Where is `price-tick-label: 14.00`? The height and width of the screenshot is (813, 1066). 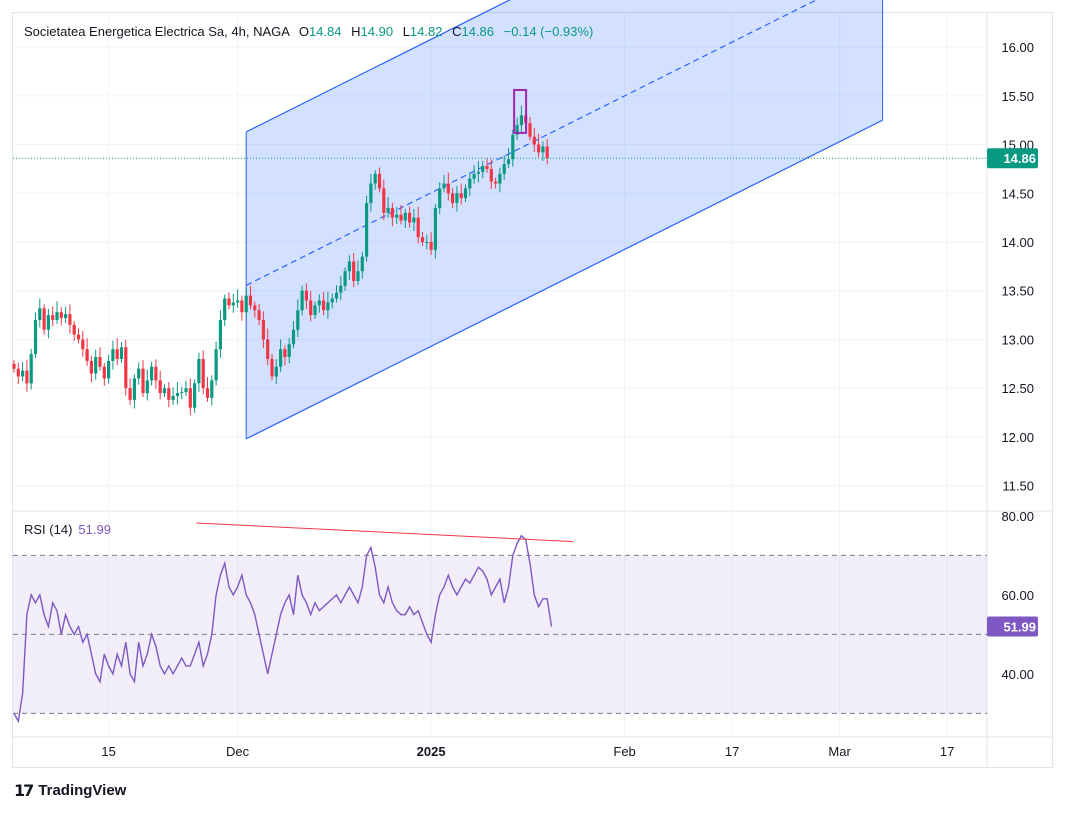 price-tick-label: 14.00 is located at coordinates (1017, 242).